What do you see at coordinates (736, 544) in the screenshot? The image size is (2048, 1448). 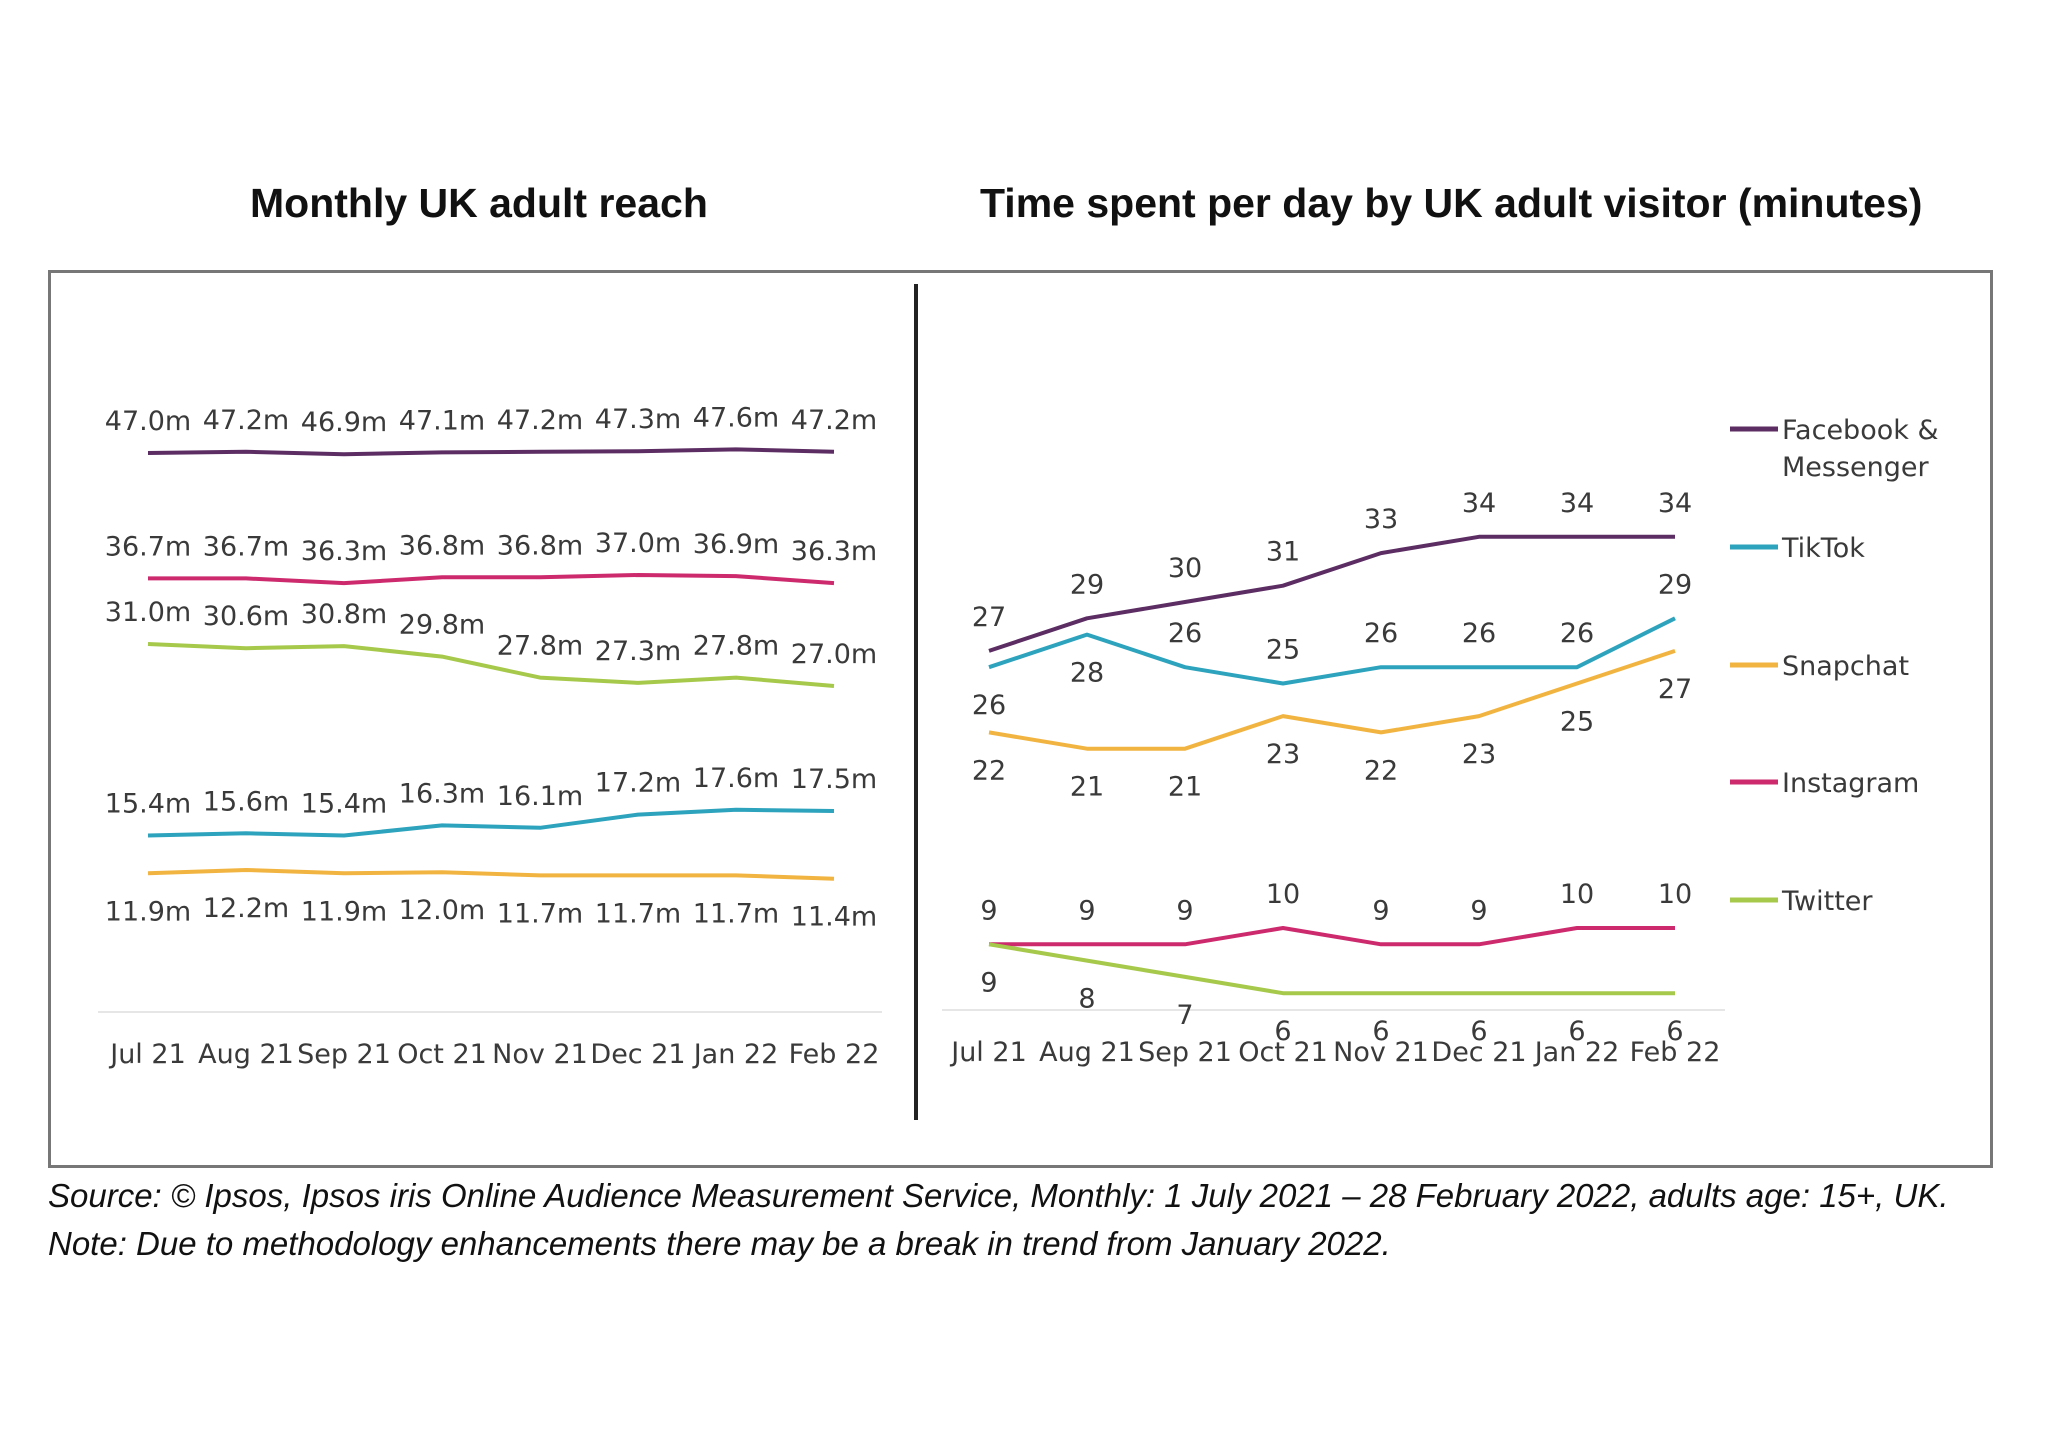 I see `left-data-label-instagram: 36.9m` at bounding box center [736, 544].